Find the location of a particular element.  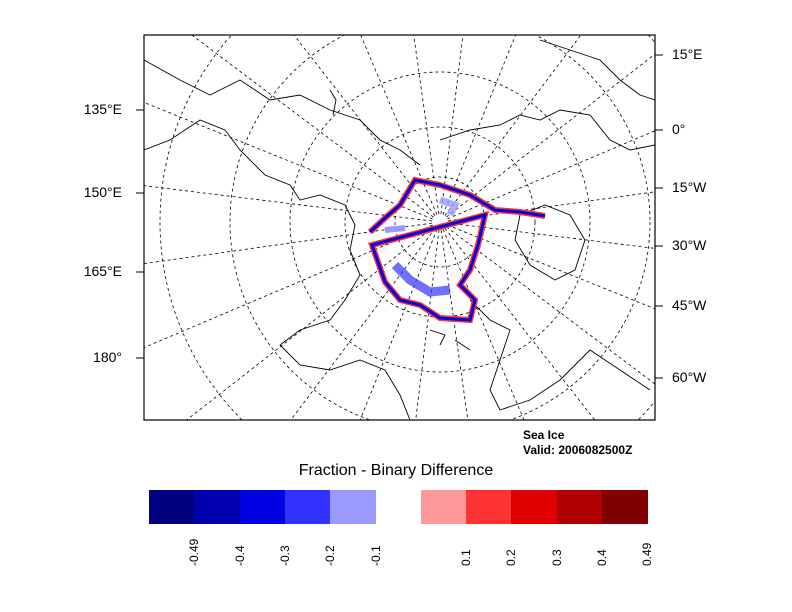

variable-label: Sea Ice is located at coordinates (544, 435).